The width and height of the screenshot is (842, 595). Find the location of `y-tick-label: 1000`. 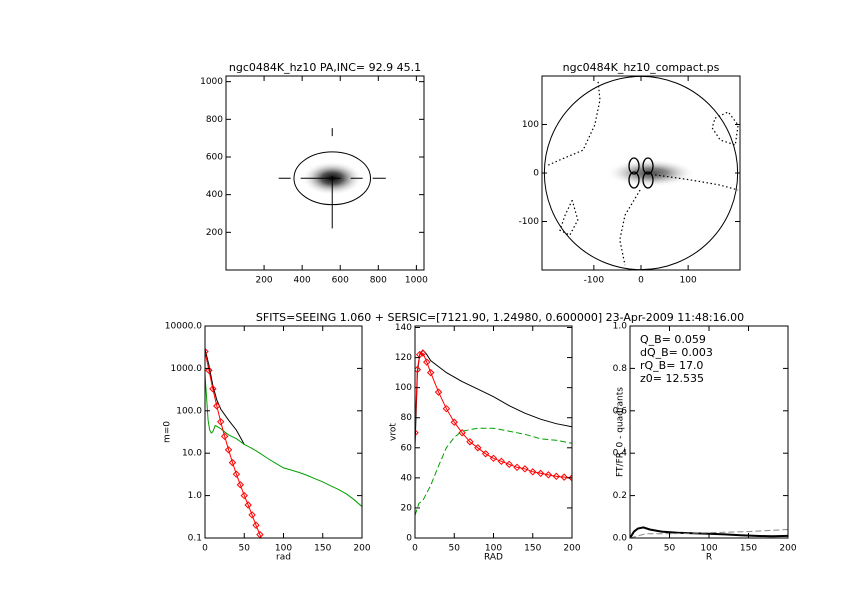

y-tick-label: 1000 is located at coordinates (211, 82).